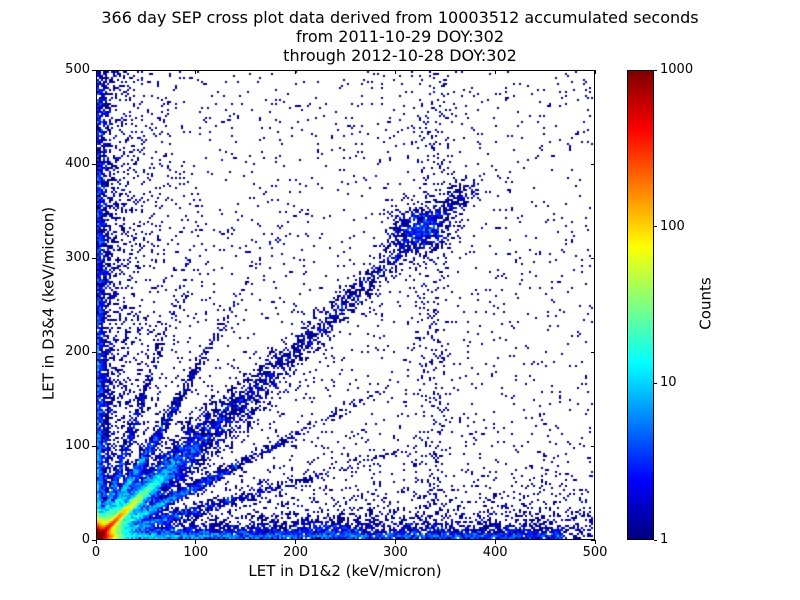 The height and width of the screenshot is (600, 800). I want to click on colorbar, so click(640, 305).